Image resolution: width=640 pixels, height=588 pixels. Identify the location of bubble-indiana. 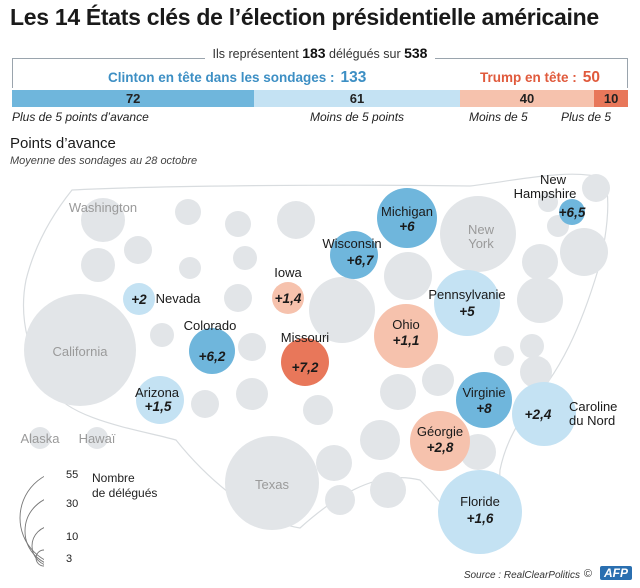
(408, 276).